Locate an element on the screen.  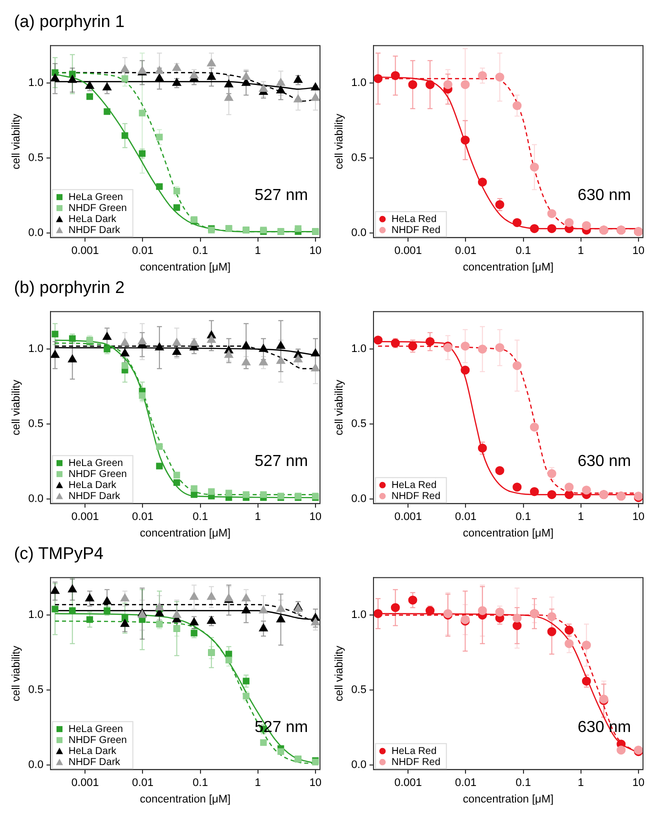
chart-title: (b) porphyrin 2 is located at coordinates (69, 288).